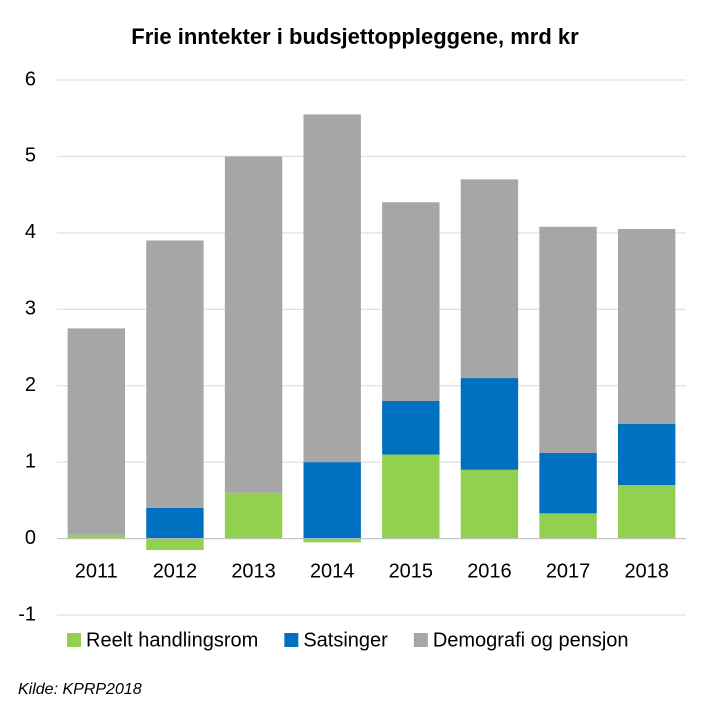  What do you see at coordinates (345, 640) in the screenshot?
I see `legend-label: Satsinger` at bounding box center [345, 640].